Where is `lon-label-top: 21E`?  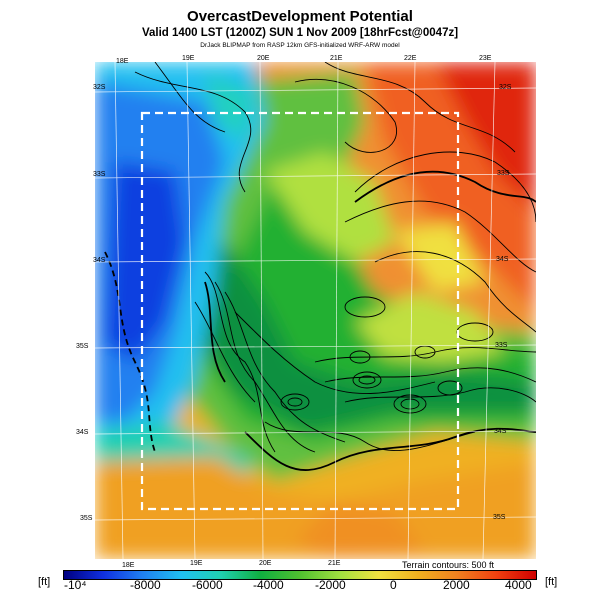
lon-label-top: 21E is located at coordinates (336, 58).